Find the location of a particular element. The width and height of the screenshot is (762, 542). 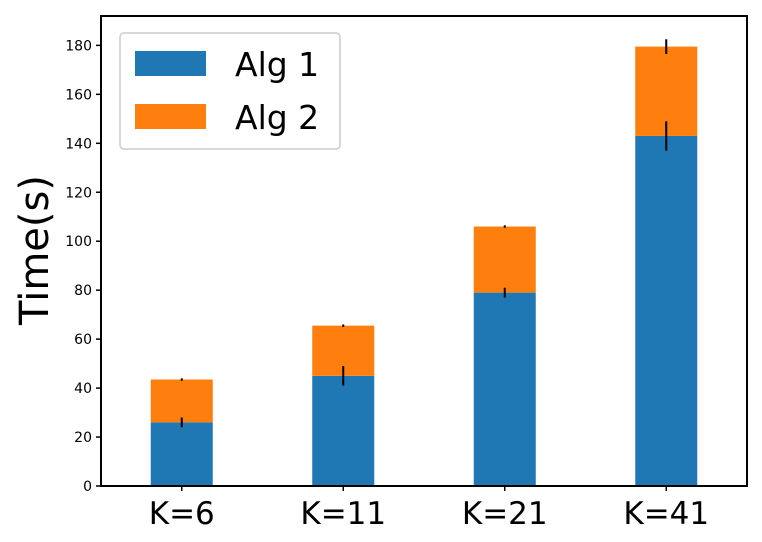

x-tick-label-3: K=21 is located at coordinates (505, 514).